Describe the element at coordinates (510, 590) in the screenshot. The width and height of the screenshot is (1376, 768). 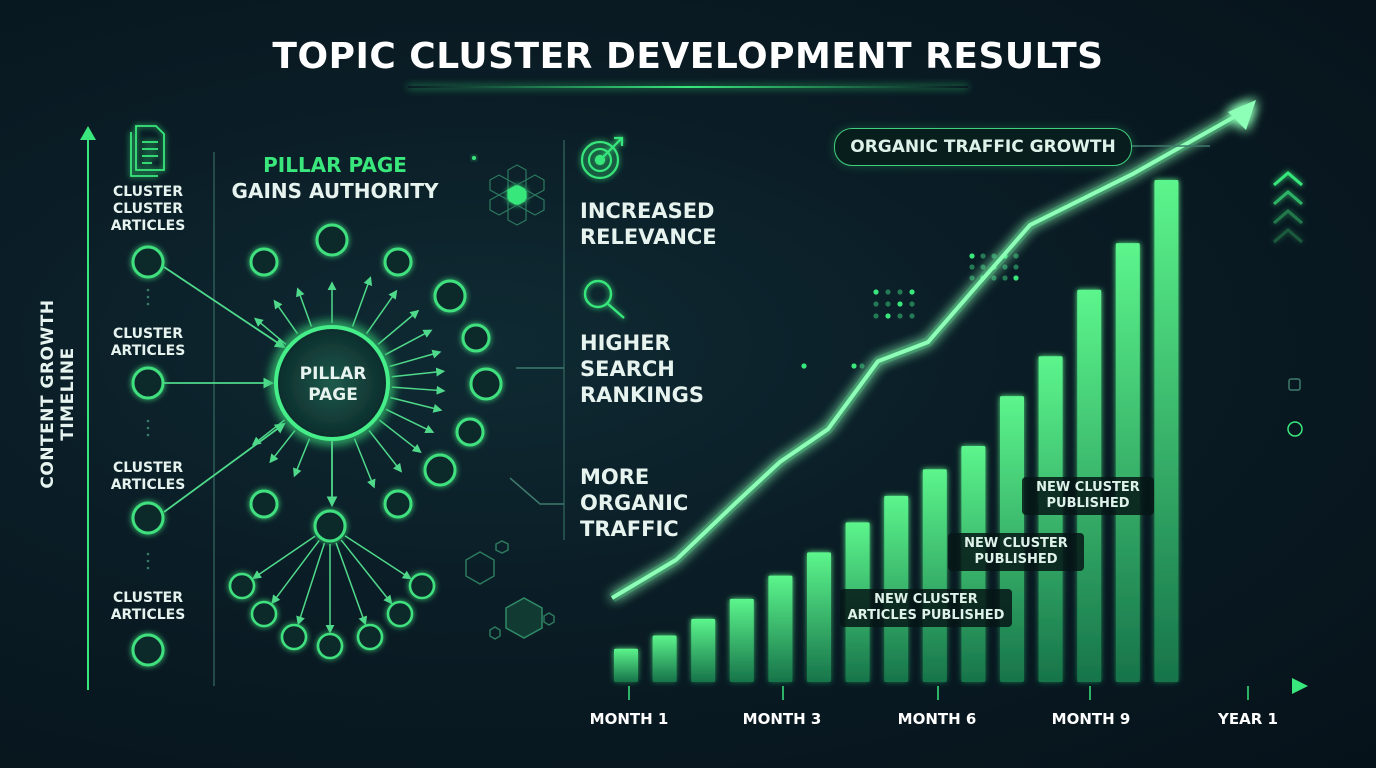
I see `hexagon-decoration` at that location.